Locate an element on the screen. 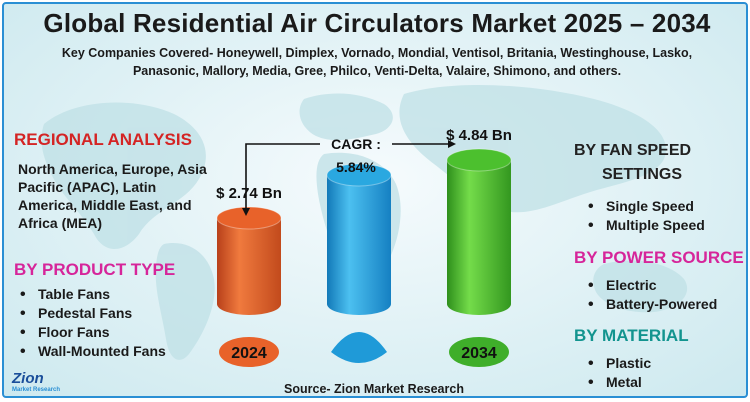 This screenshot has width=750, height=402. logo-sub: Market Research is located at coordinates (36, 390).